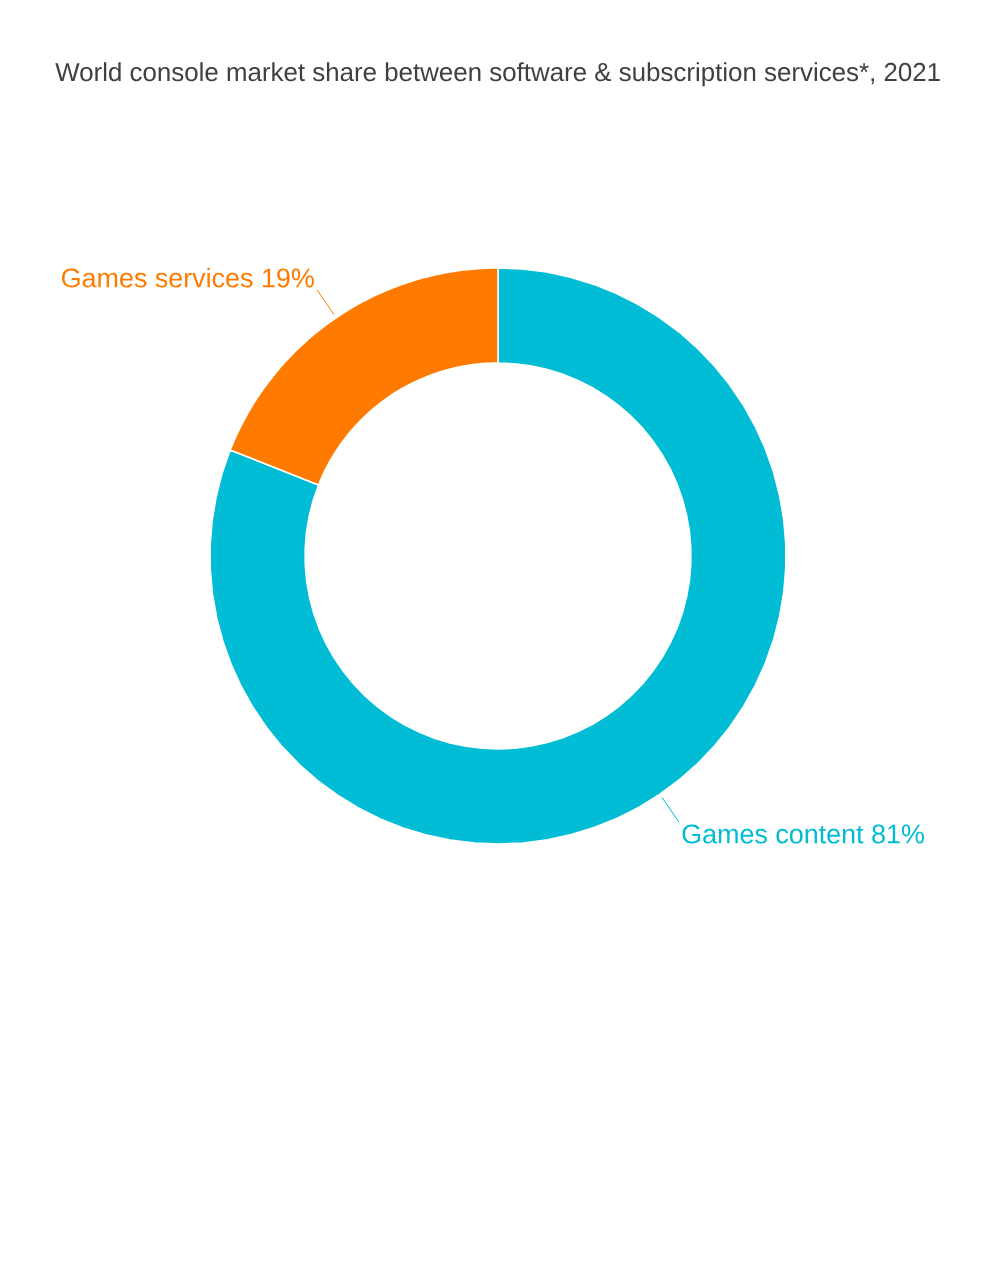  Describe the element at coordinates (773, 834) in the screenshot. I see `slice-label: Games content` at that location.